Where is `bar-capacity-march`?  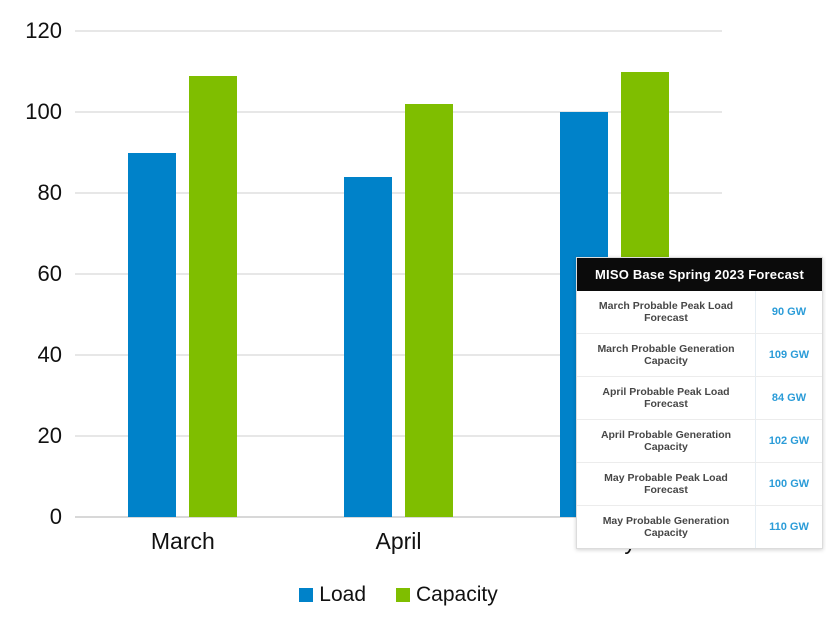 bar-capacity-march is located at coordinates (213, 296).